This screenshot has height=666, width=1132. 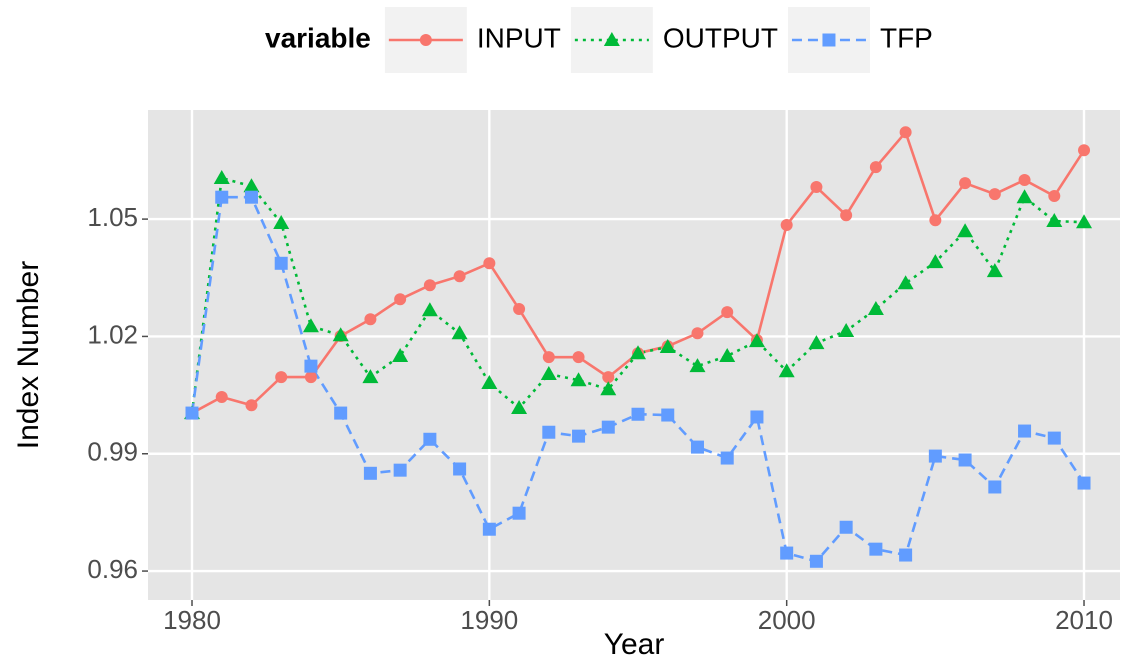 What do you see at coordinates (112, 217) in the screenshot?
I see `y-tick-label: 1.05` at bounding box center [112, 217].